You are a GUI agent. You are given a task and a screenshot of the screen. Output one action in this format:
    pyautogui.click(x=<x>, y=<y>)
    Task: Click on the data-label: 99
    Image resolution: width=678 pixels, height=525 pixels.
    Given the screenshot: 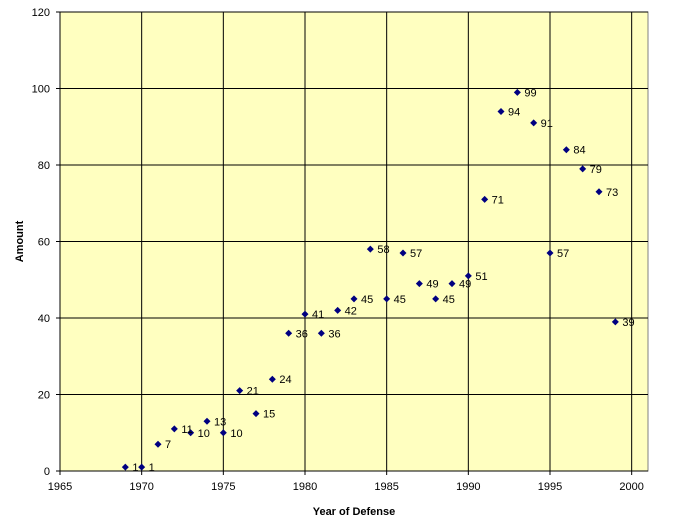 What is the action you would take?
    pyautogui.click(x=530, y=93)
    